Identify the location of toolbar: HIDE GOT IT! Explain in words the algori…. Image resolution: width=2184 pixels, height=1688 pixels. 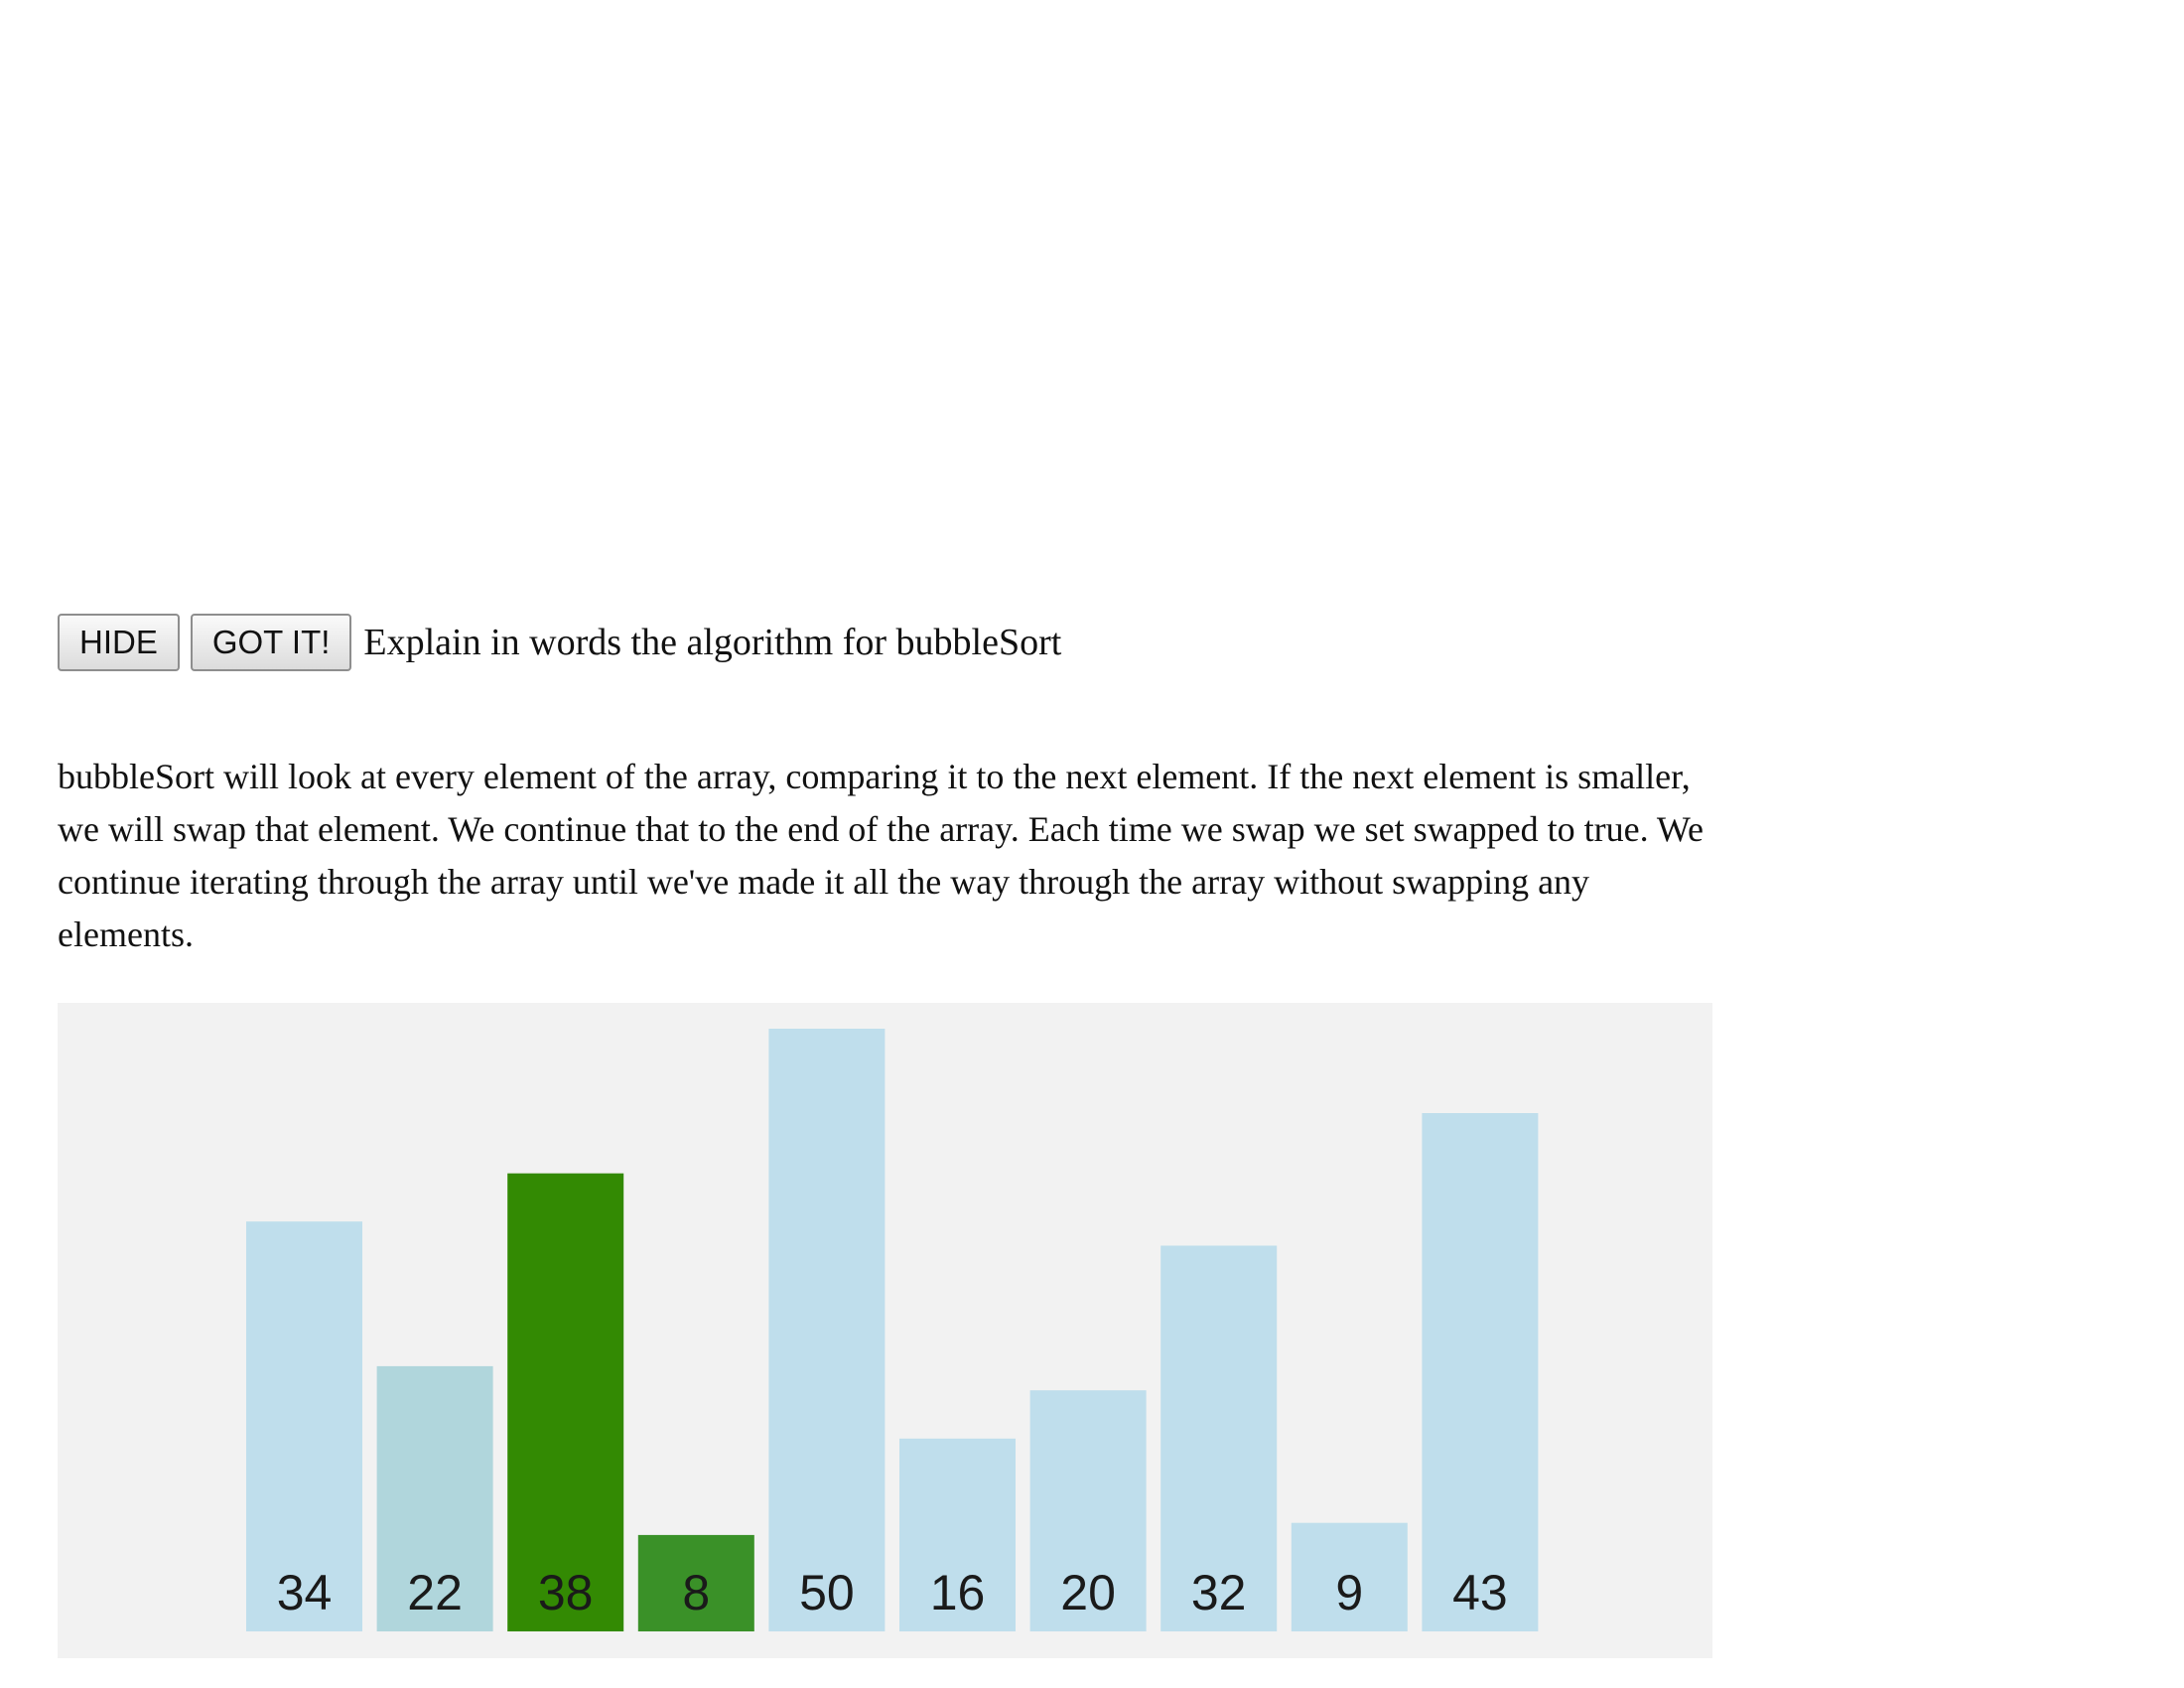
(559, 642).